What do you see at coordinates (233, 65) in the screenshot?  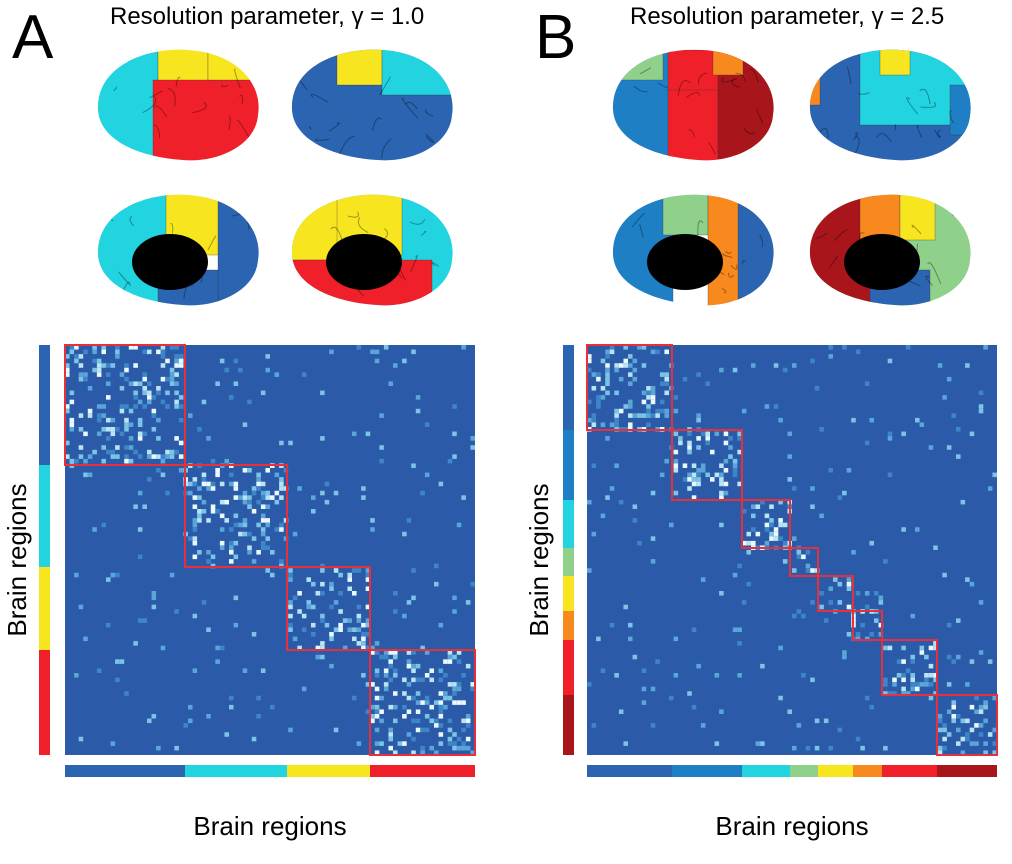 I see `brain-region` at bounding box center [233, 65].